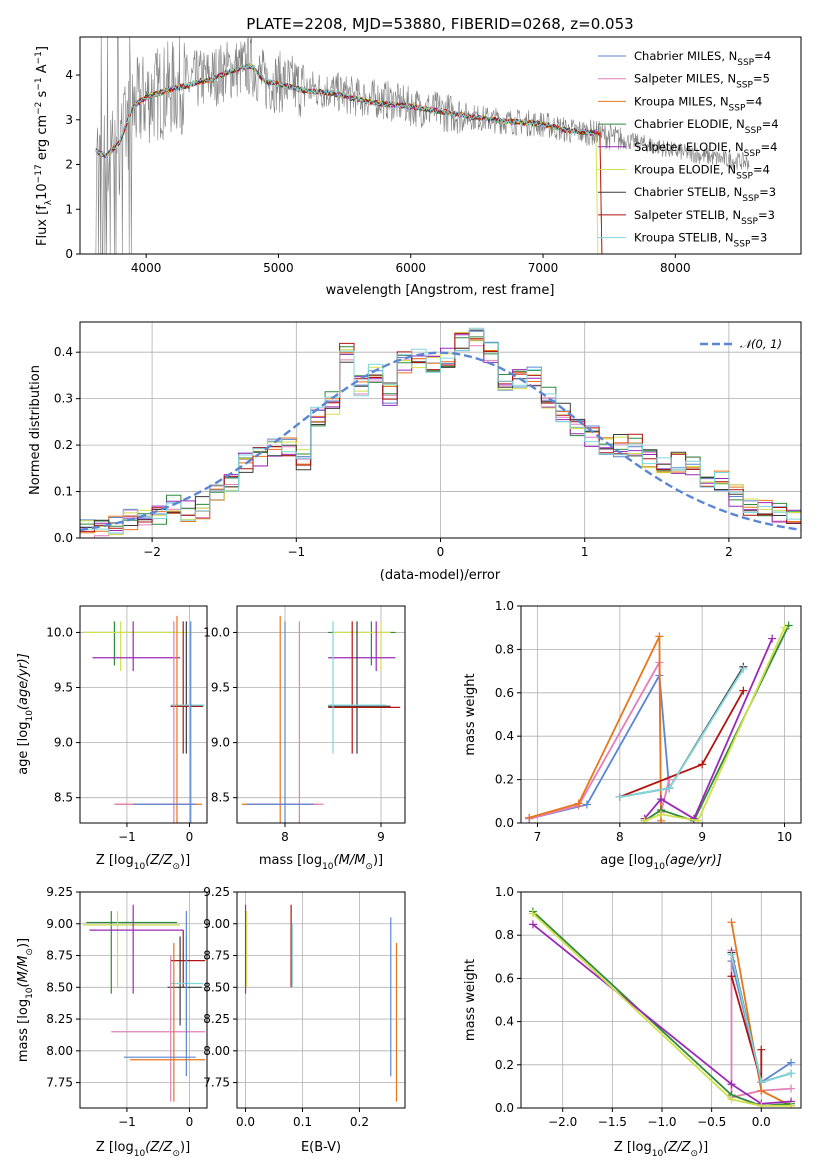 This screenshot has width=819, height=1170. I want to click on legend-label: Chabrier MILES, NSSP=4, so click(702, 58).